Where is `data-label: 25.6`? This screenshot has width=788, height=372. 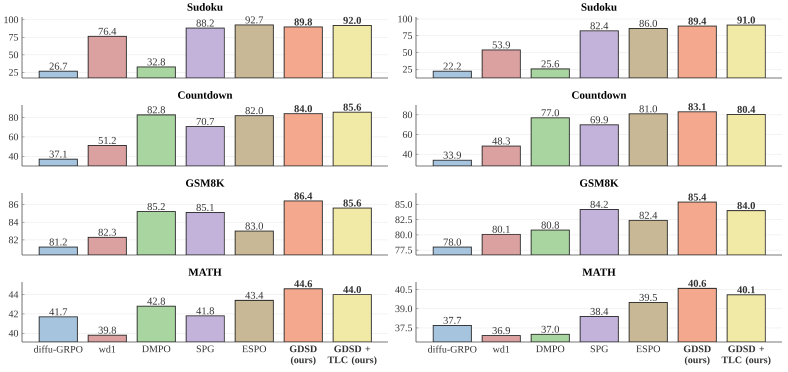 data-label: 25.6 is located at coordinates (551, 64).